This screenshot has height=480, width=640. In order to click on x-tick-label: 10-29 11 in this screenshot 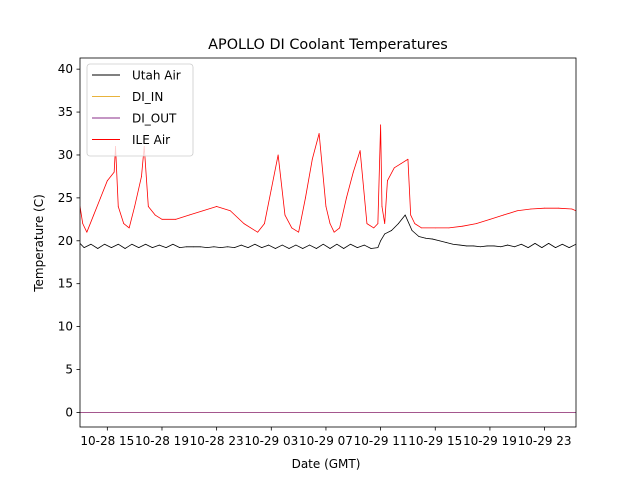, I will do `click(381, 441)`.